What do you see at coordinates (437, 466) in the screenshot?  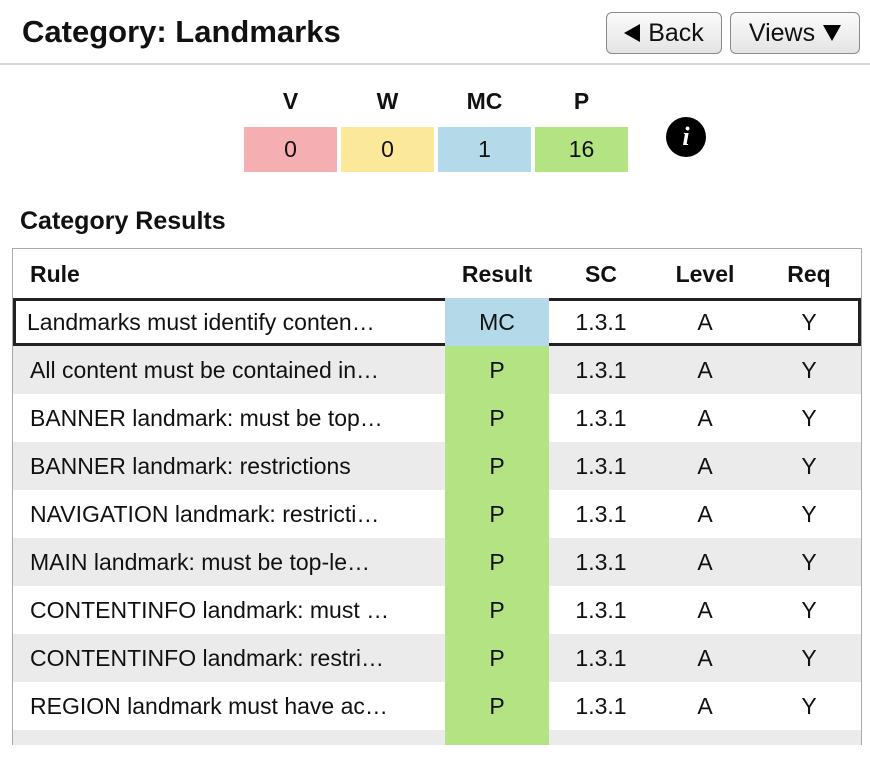 I see `table-row: BANNER landmark: restrictions P 1.3.1 A Y` at bounding box center [437, 466].